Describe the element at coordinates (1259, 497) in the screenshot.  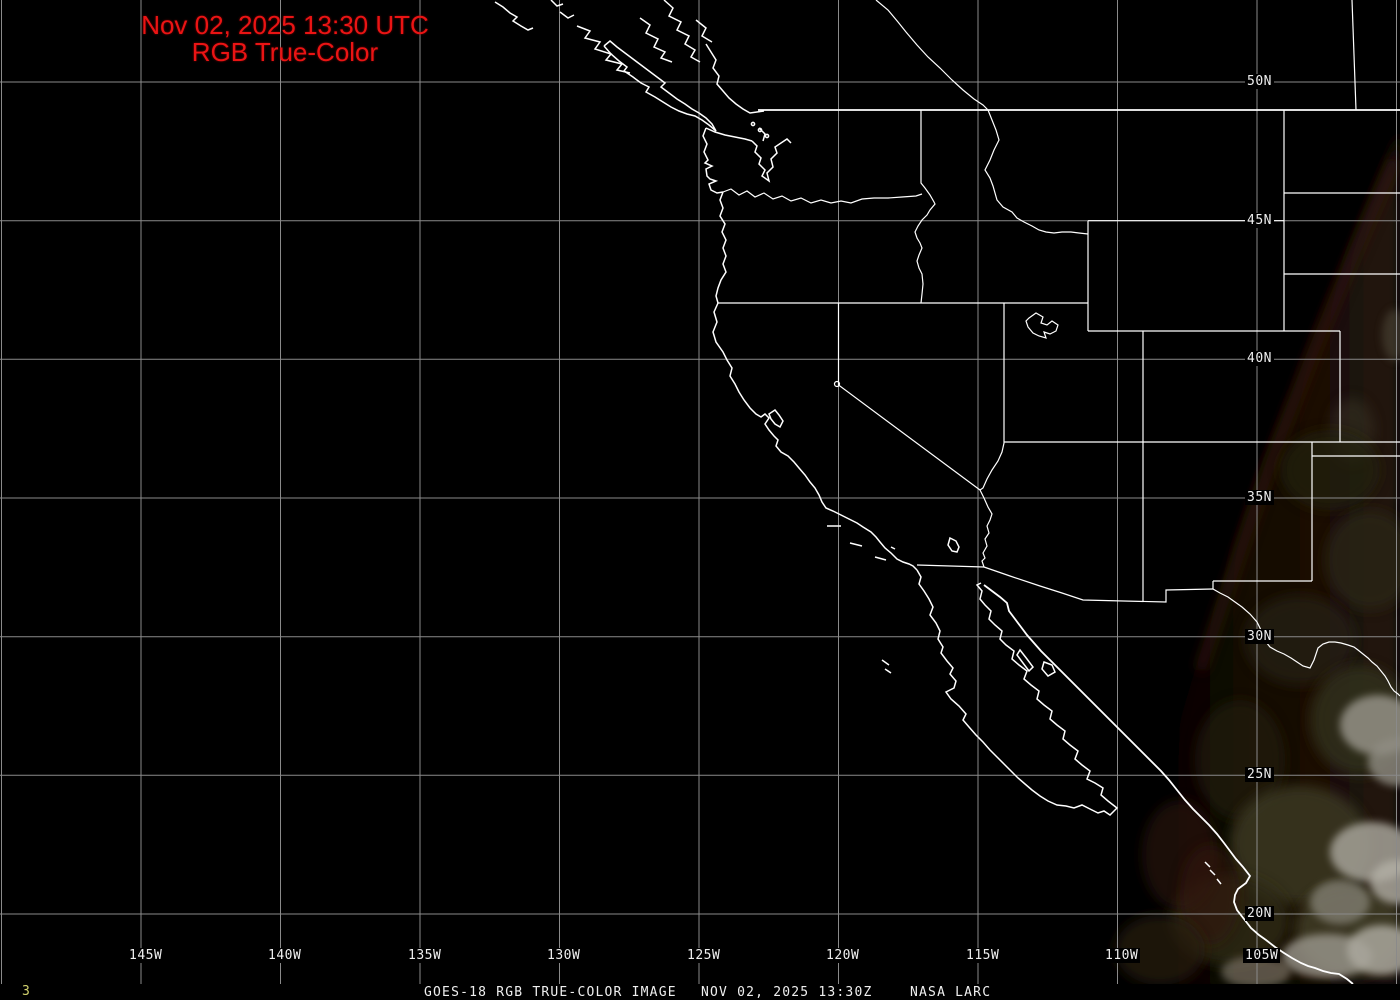
I see `lat-label-35n: 35N` at that location.